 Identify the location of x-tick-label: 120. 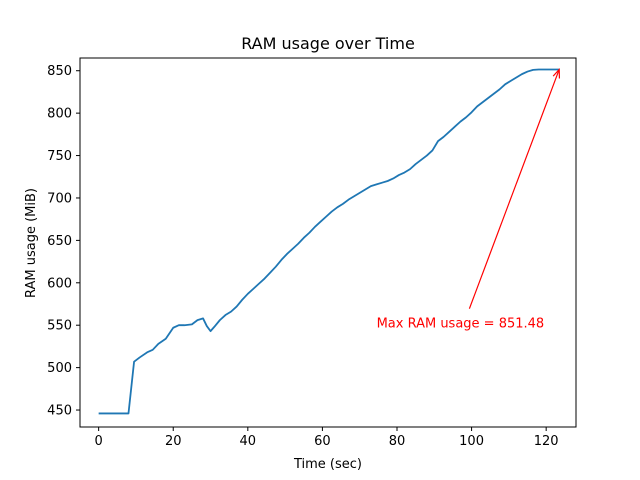
(546, 441).